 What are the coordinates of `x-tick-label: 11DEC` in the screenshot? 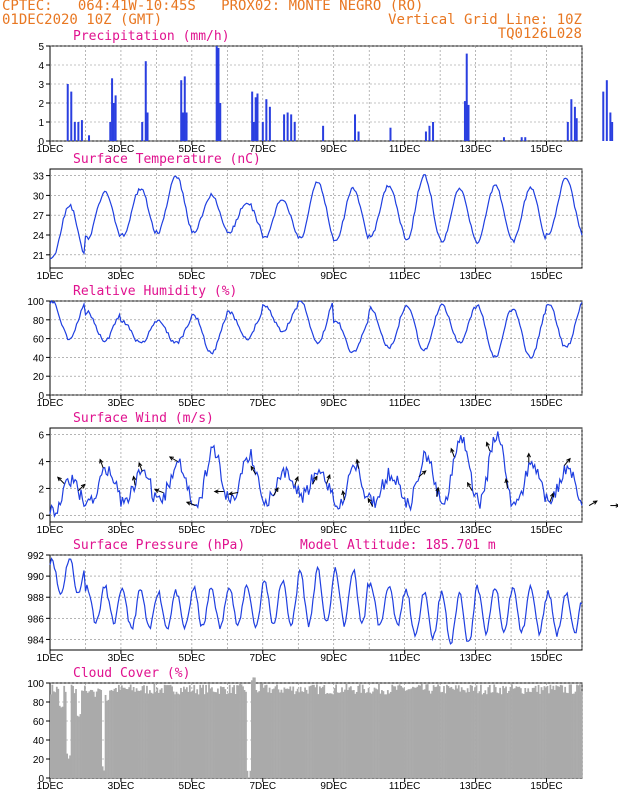 It's located at (405, 530).